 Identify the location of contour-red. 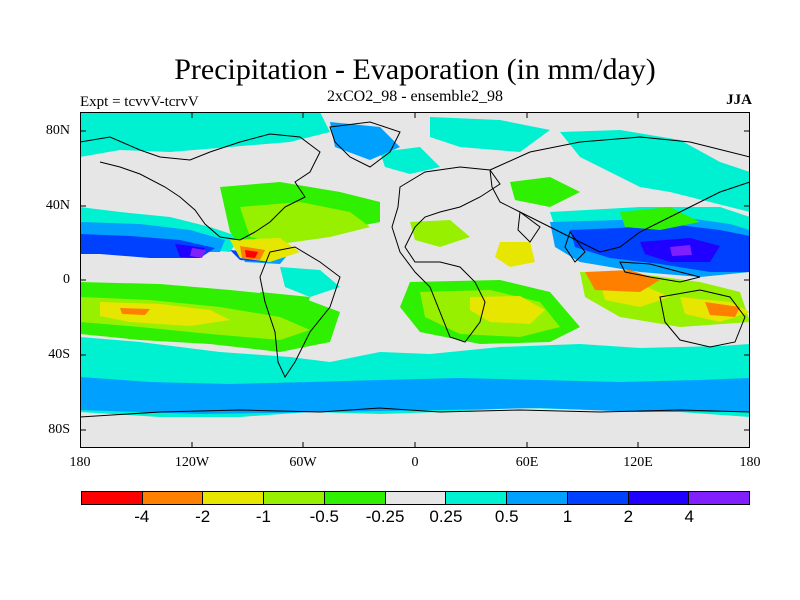
(251, 254).